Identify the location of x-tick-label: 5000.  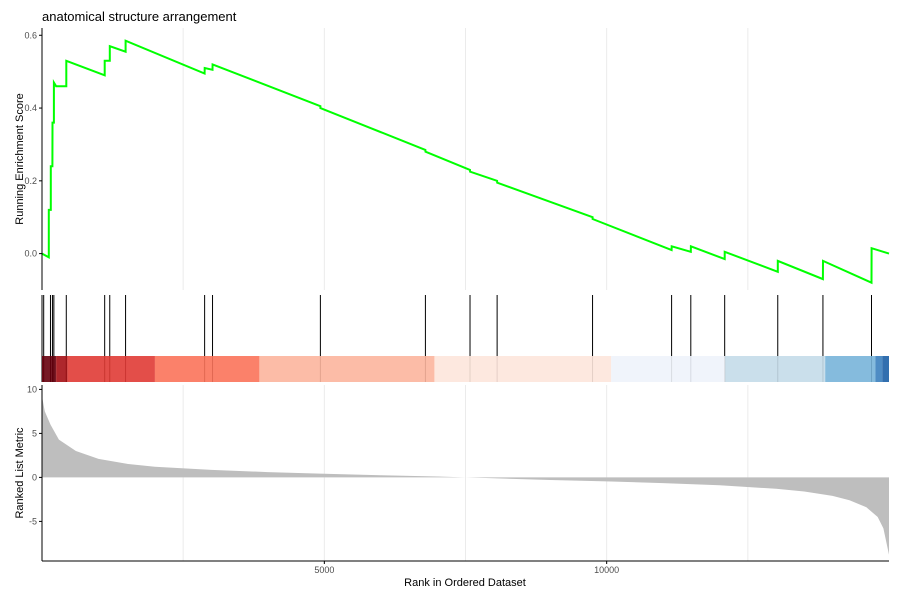
(324, 570).